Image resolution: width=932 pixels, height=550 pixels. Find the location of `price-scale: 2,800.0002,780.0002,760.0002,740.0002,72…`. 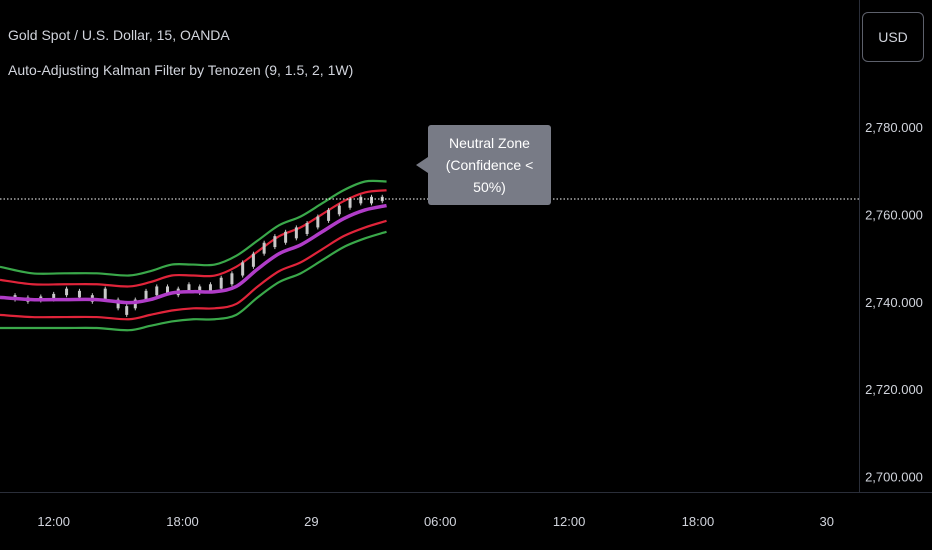

price-scale: 2,800.0002,780.0002,760.0002,740.0002,72… is located at coordinates (894, 258).